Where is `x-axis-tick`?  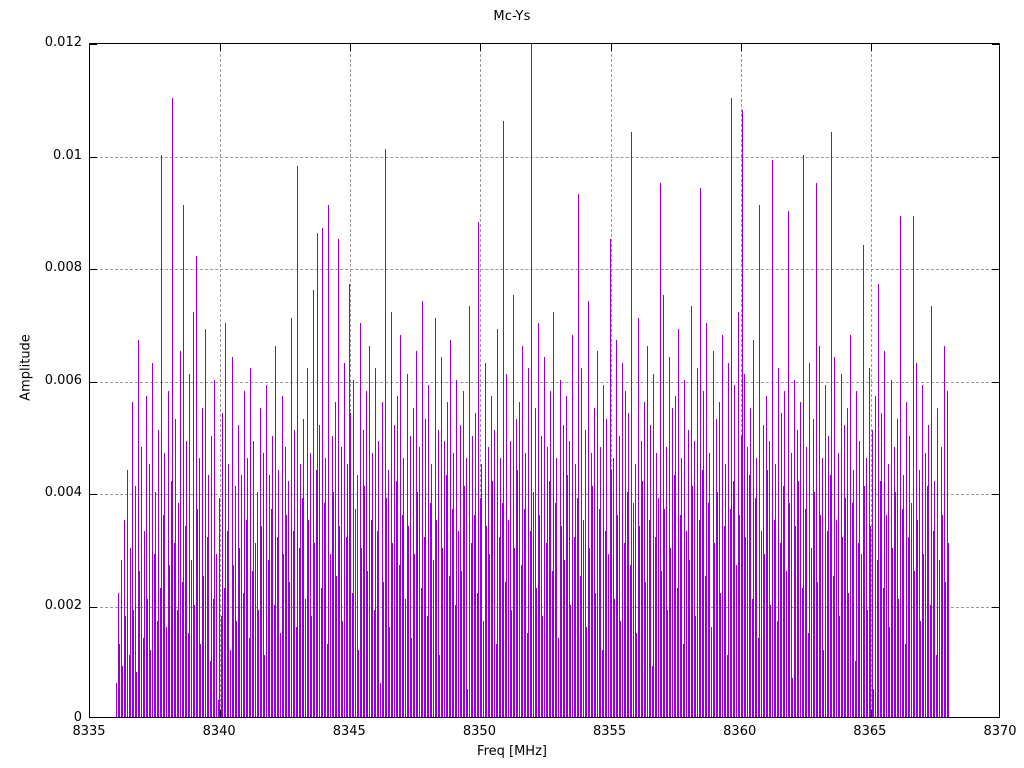 x-axis-tick is located at coordinates (871, 47).